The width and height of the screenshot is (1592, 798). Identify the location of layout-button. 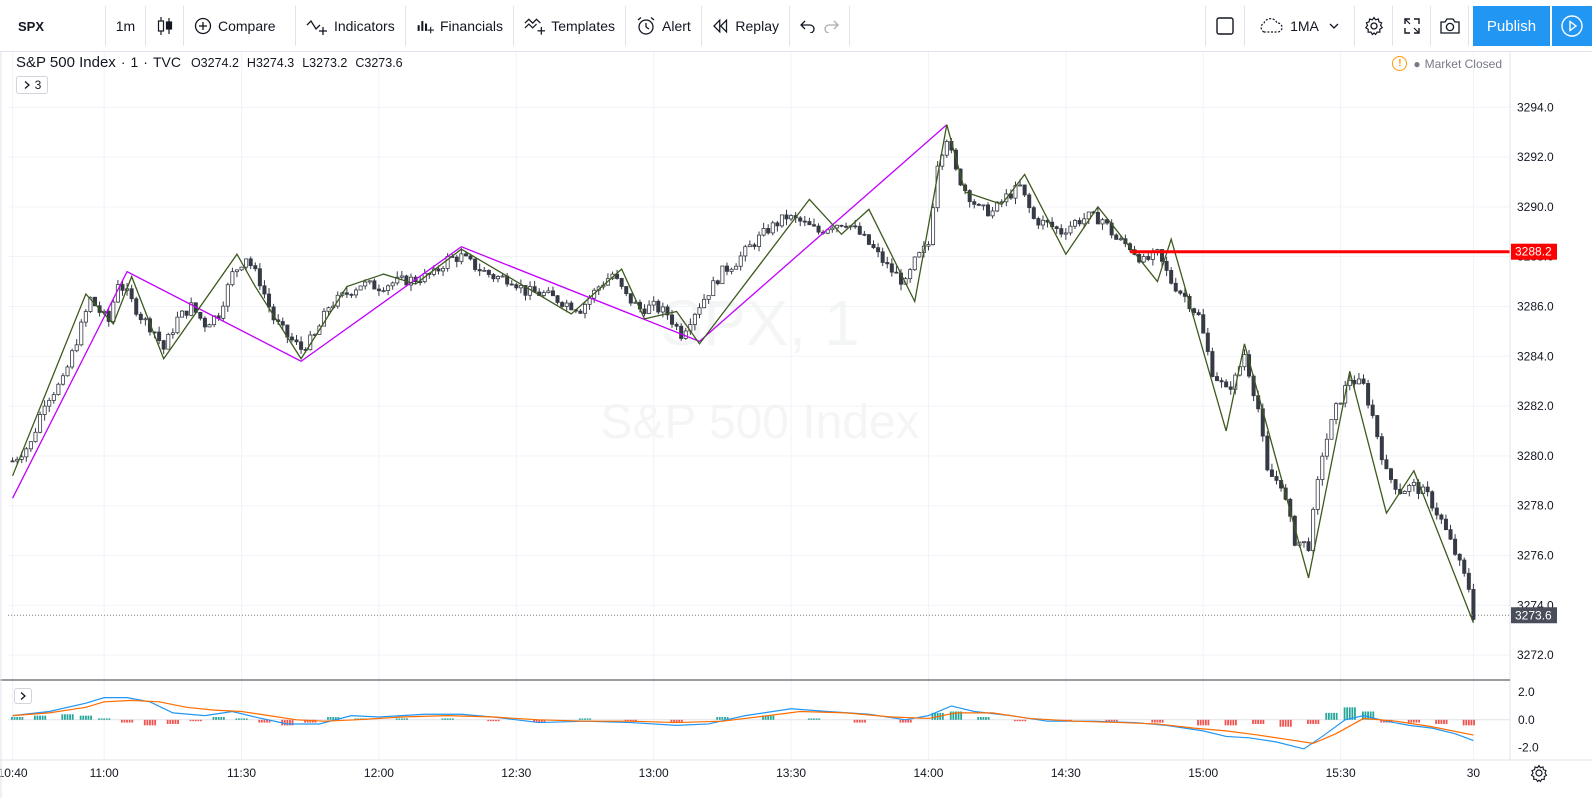
(1225, 26).